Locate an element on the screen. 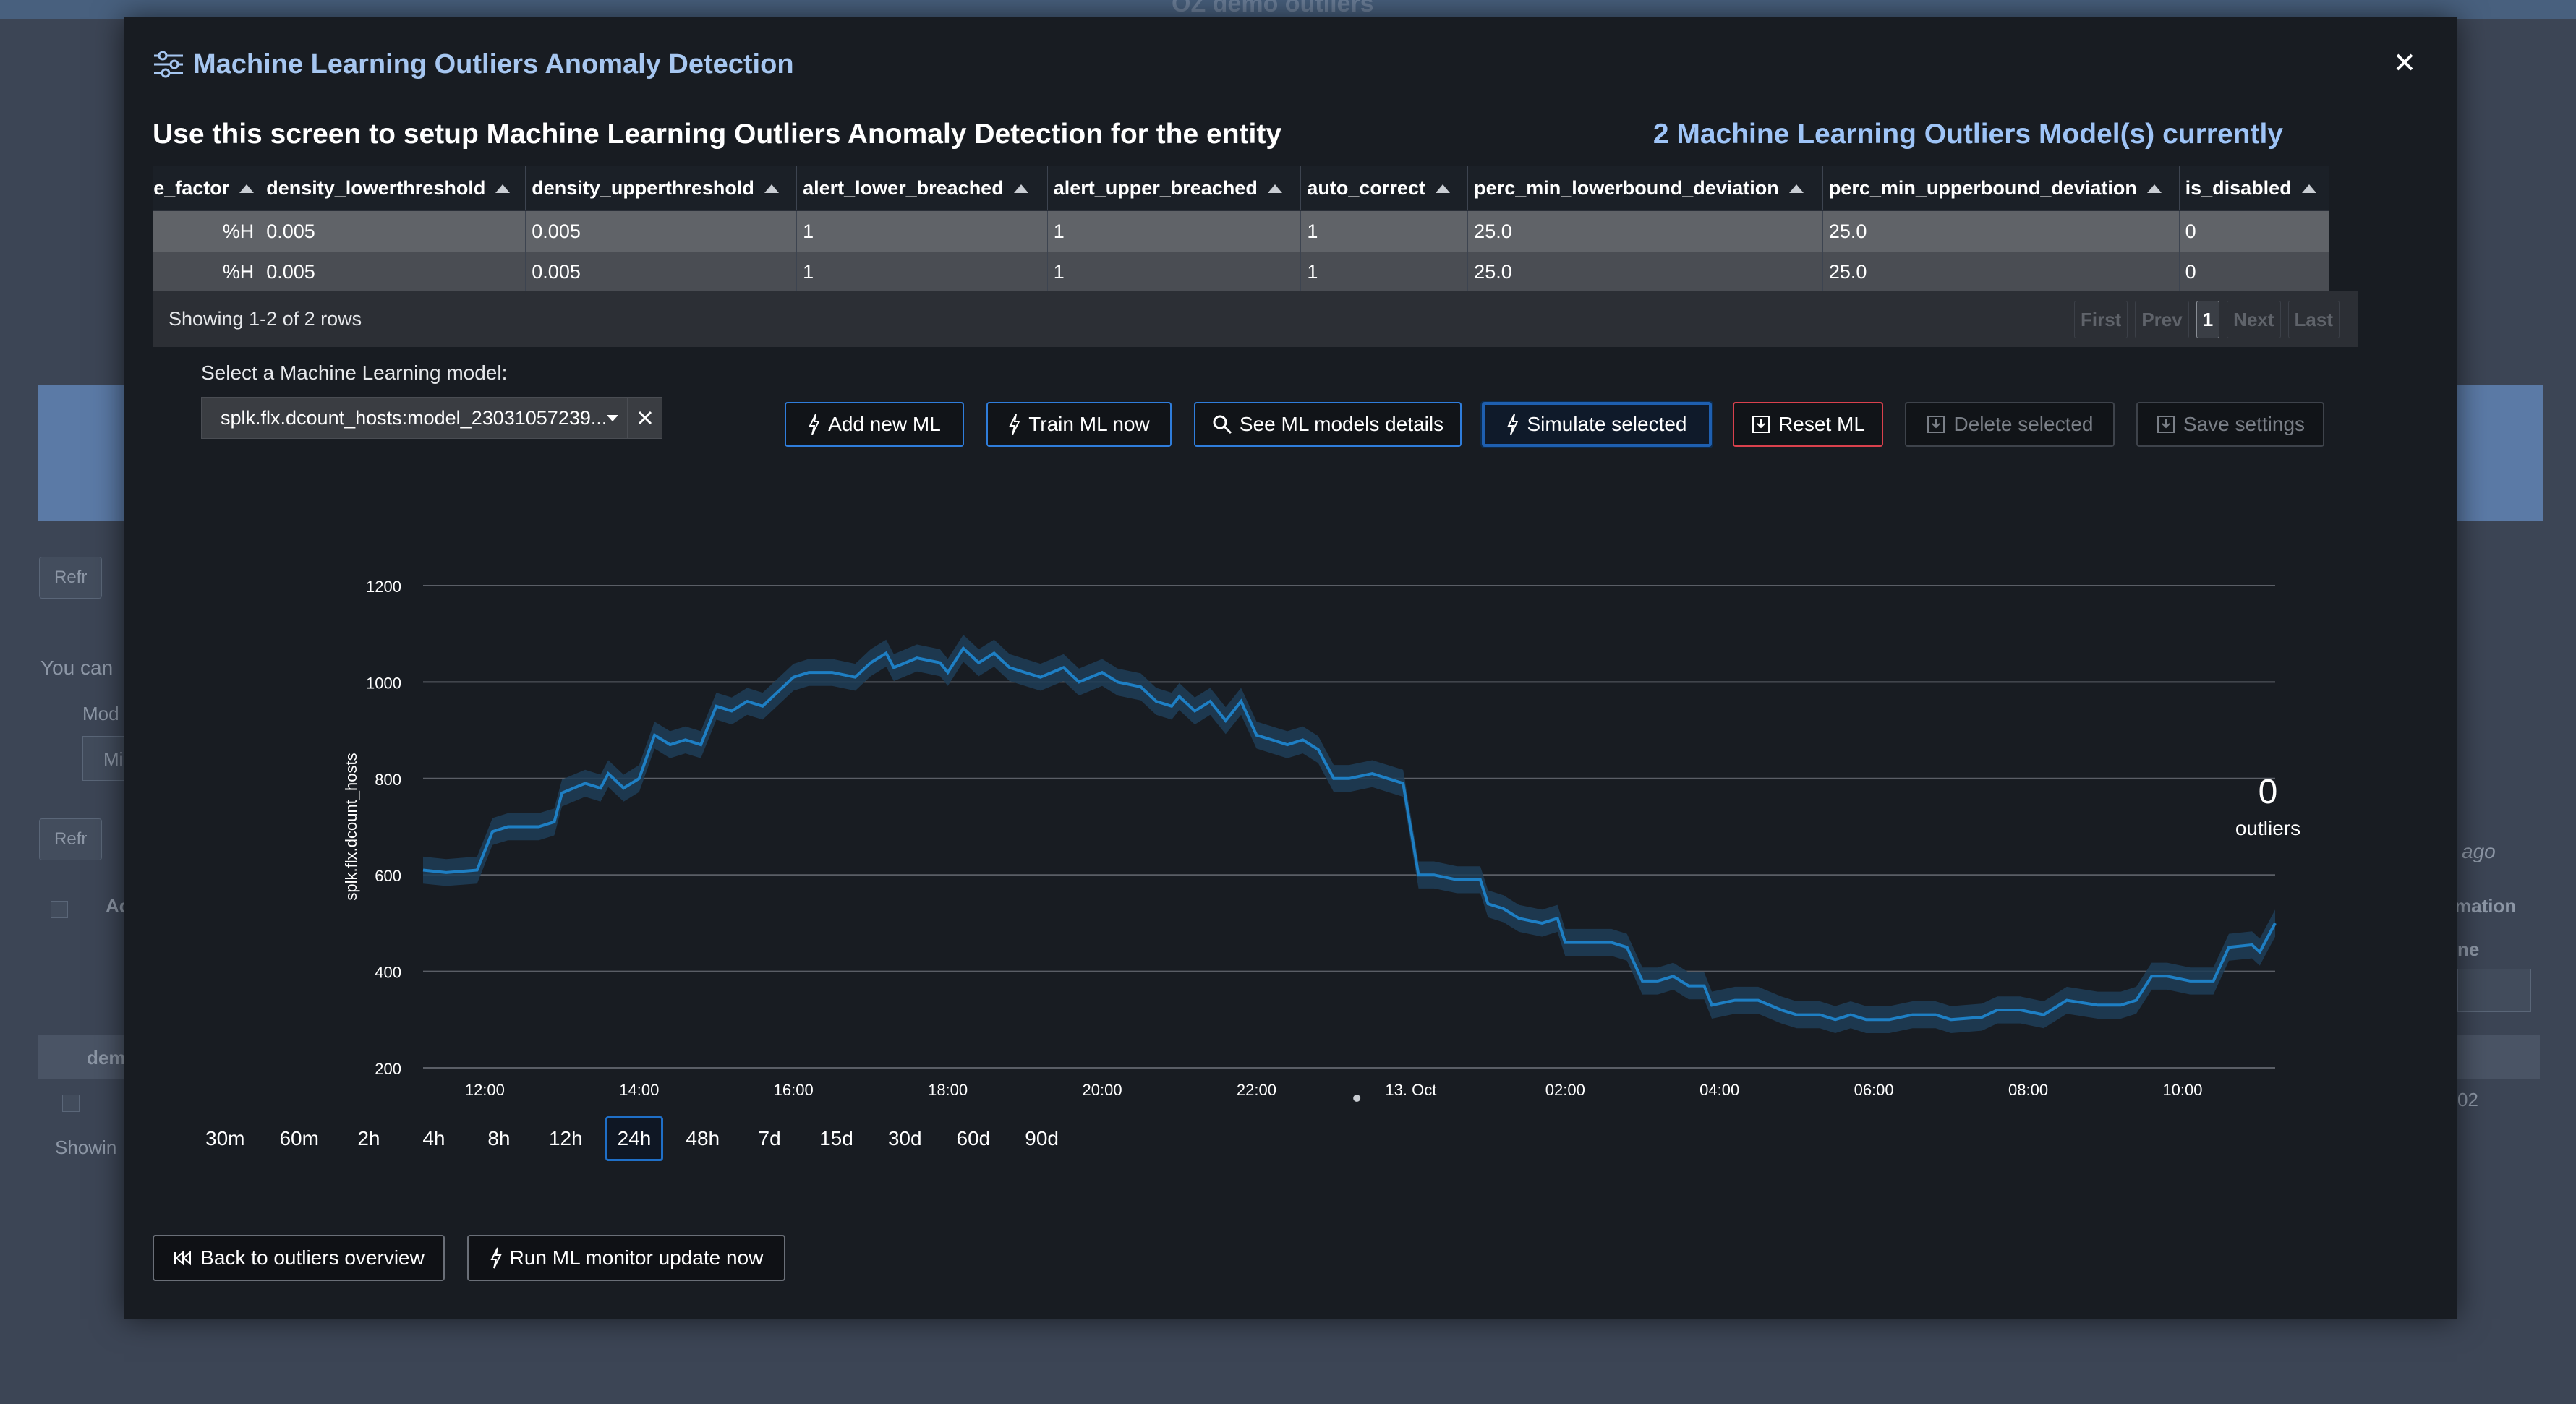 Image resolution: width=2576 pixels, height=1404 pixels. background-showing-text: Showin is located at coordinates (86, 1148).